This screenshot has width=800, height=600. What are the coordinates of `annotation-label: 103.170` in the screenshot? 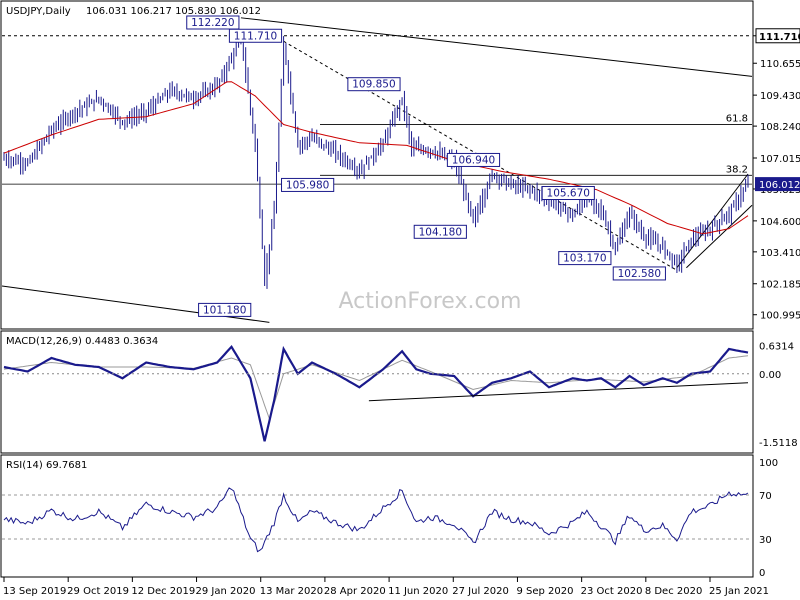 It's located at (584, 259).